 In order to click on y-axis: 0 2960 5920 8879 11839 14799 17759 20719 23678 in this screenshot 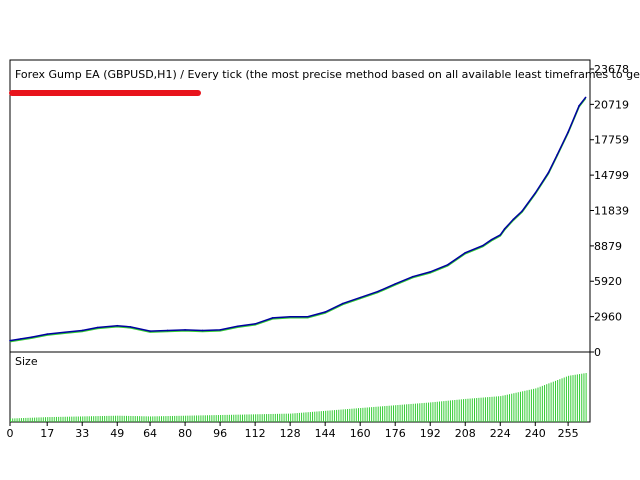, I will do `click(609, 211)`.